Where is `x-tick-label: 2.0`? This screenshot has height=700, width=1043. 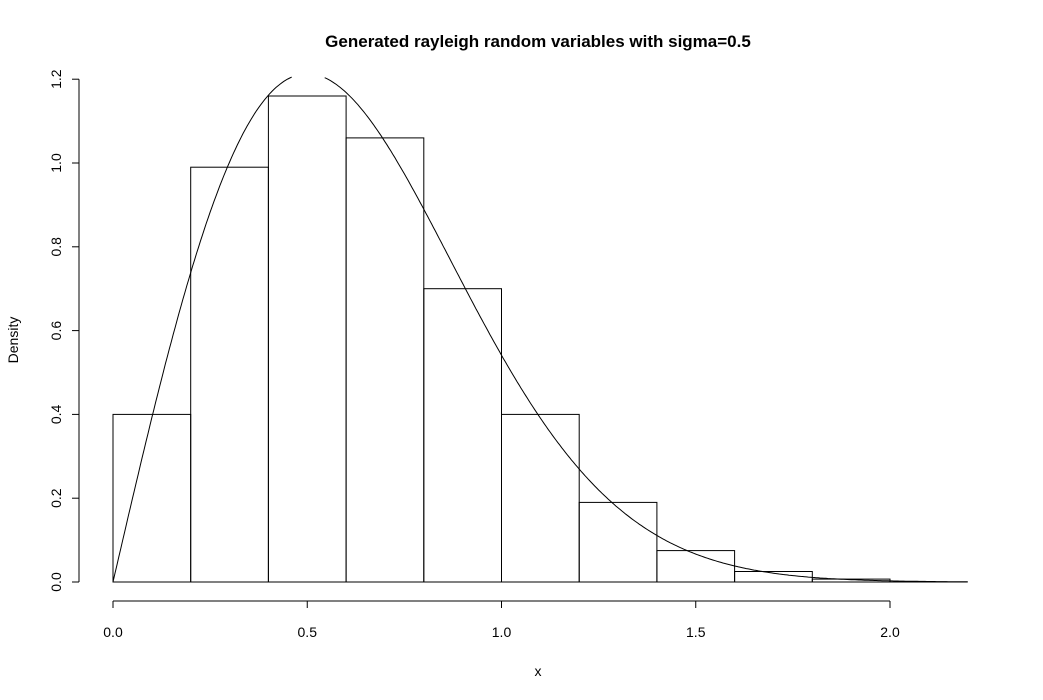 x-tick-label: 2.0 is located at coordinates (890, 632).